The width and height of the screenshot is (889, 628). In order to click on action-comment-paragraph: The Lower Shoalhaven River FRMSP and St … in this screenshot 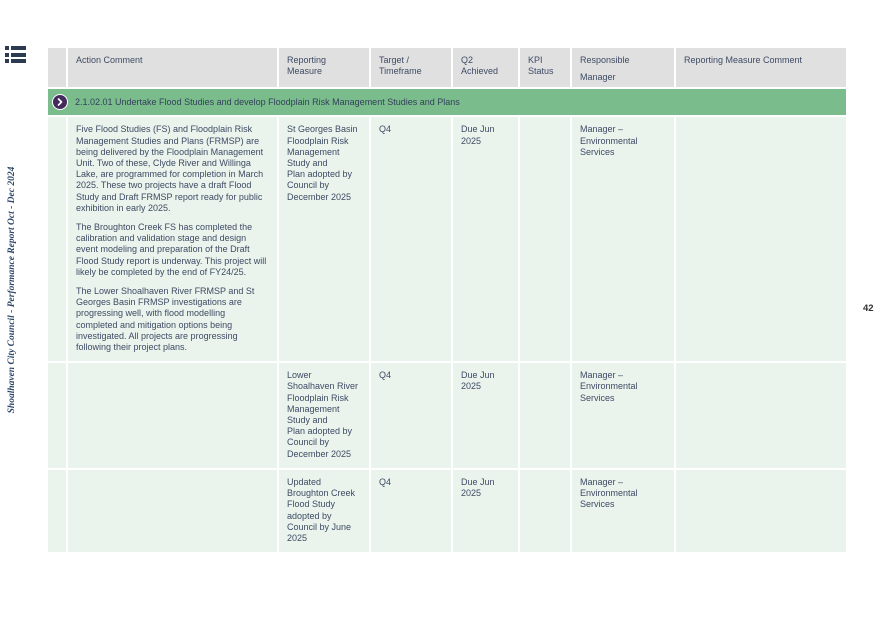, I will do `click(165, 319)`.